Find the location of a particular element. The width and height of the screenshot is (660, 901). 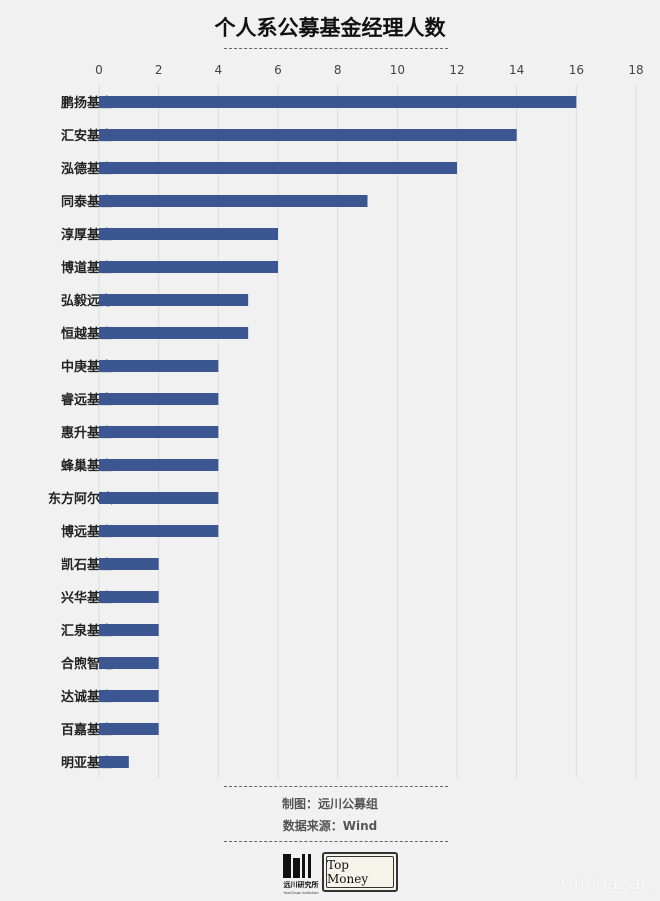

x-tick-label: 2 is located at coordinates (159, 70).